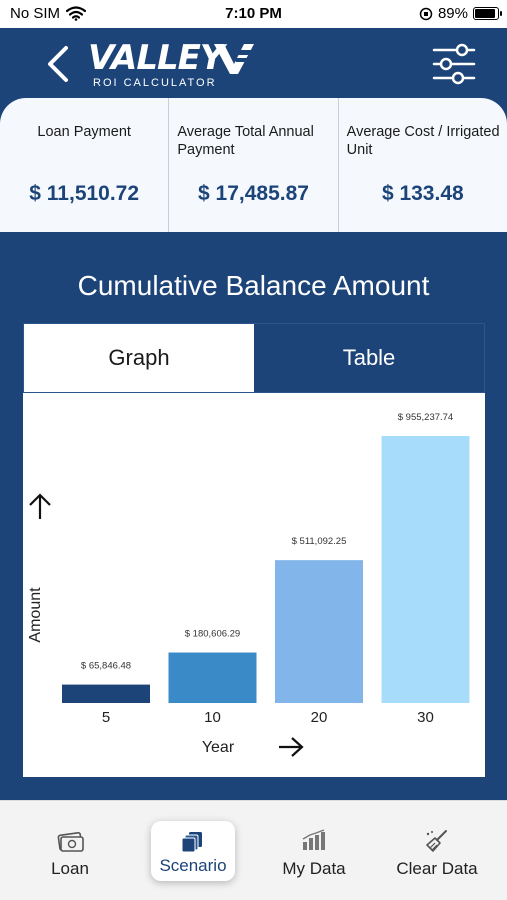  I want to click on loan-payment-card: Loan Payment $ 11,510.72, so click(85, 165).